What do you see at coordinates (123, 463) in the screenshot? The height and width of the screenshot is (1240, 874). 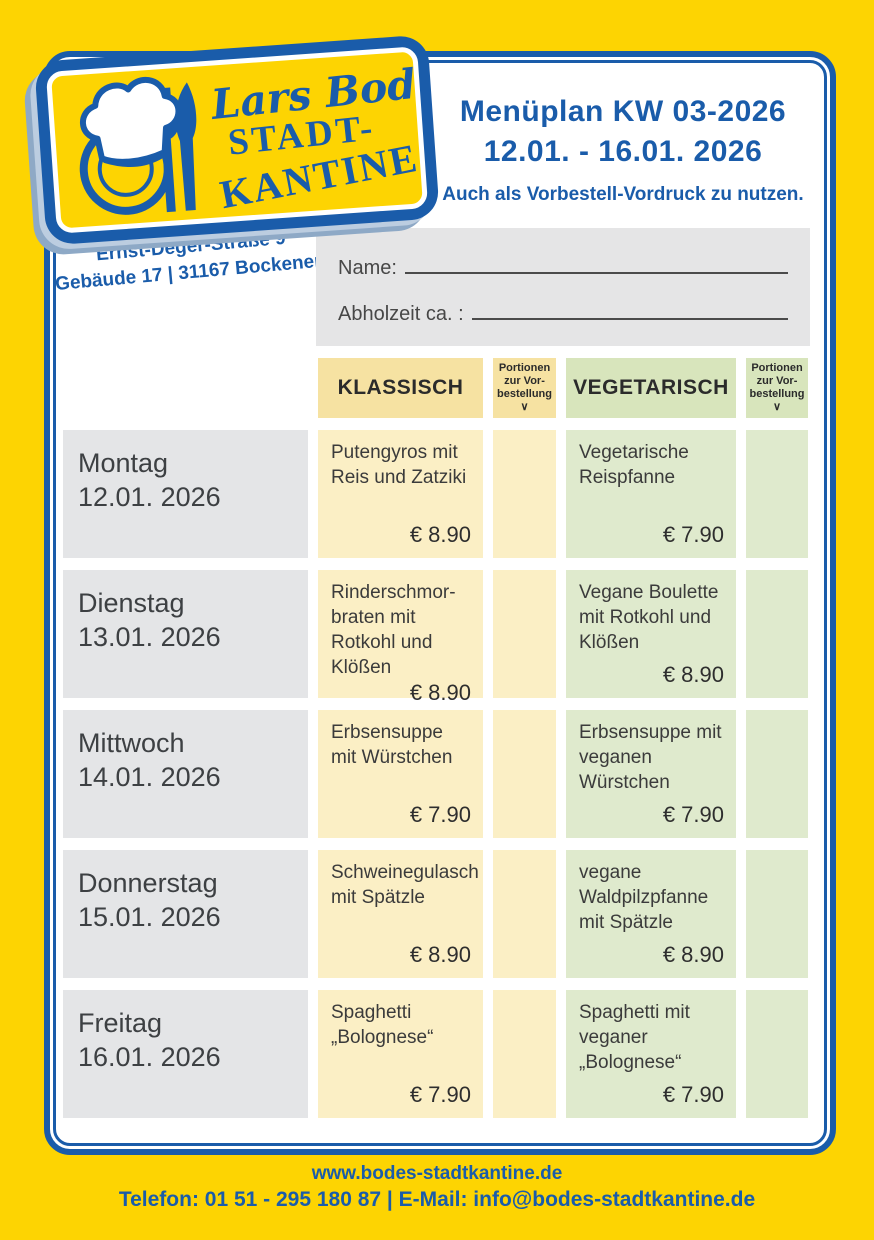 I see `day-name: Montag` at bounding box center [123, 463].